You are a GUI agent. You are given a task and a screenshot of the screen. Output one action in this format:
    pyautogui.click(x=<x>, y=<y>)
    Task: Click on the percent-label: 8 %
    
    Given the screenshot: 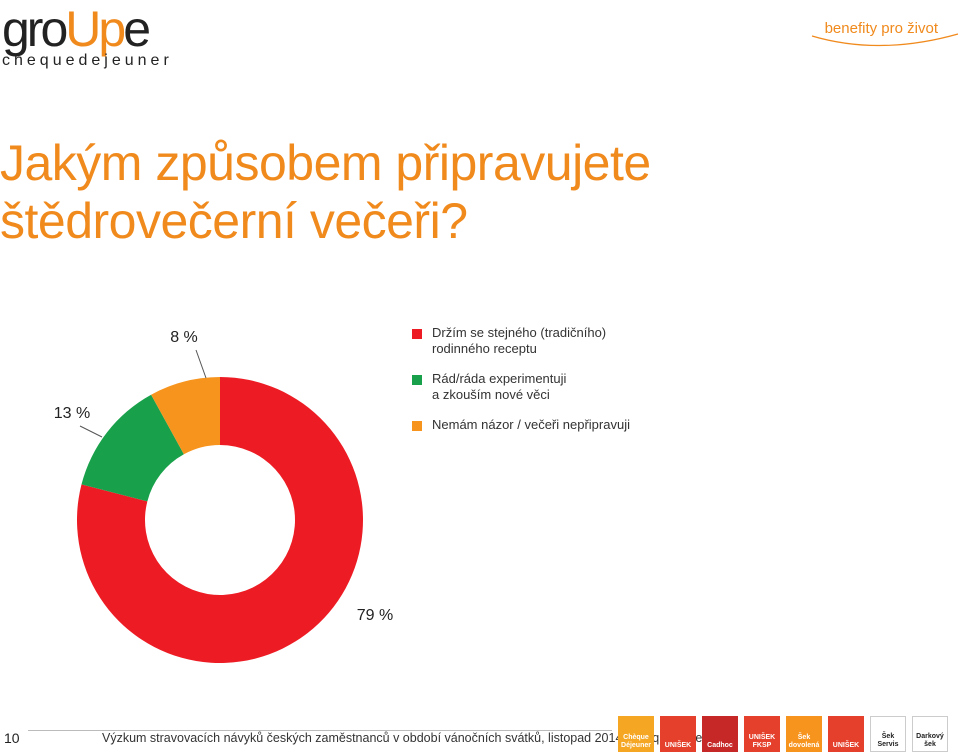 What is the action you would take?
    pyautogui.click(x=184, y=337)
    